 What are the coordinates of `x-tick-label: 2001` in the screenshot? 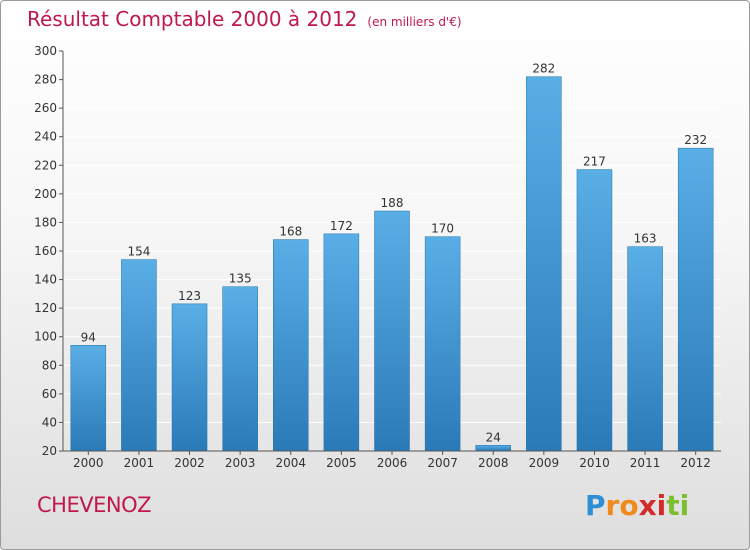 It's located at (139, 463).